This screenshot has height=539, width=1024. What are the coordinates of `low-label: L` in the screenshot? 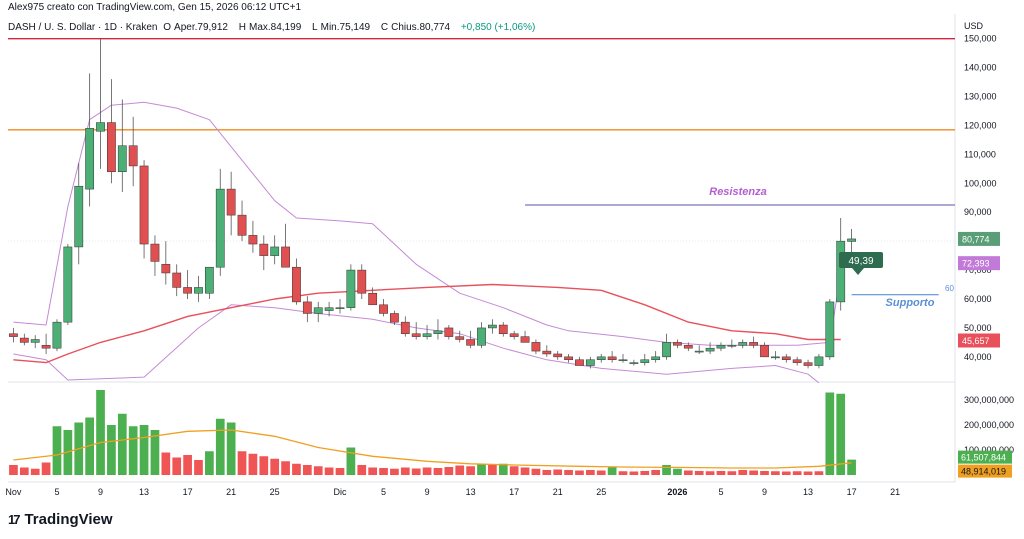 It's located at (315, 27).